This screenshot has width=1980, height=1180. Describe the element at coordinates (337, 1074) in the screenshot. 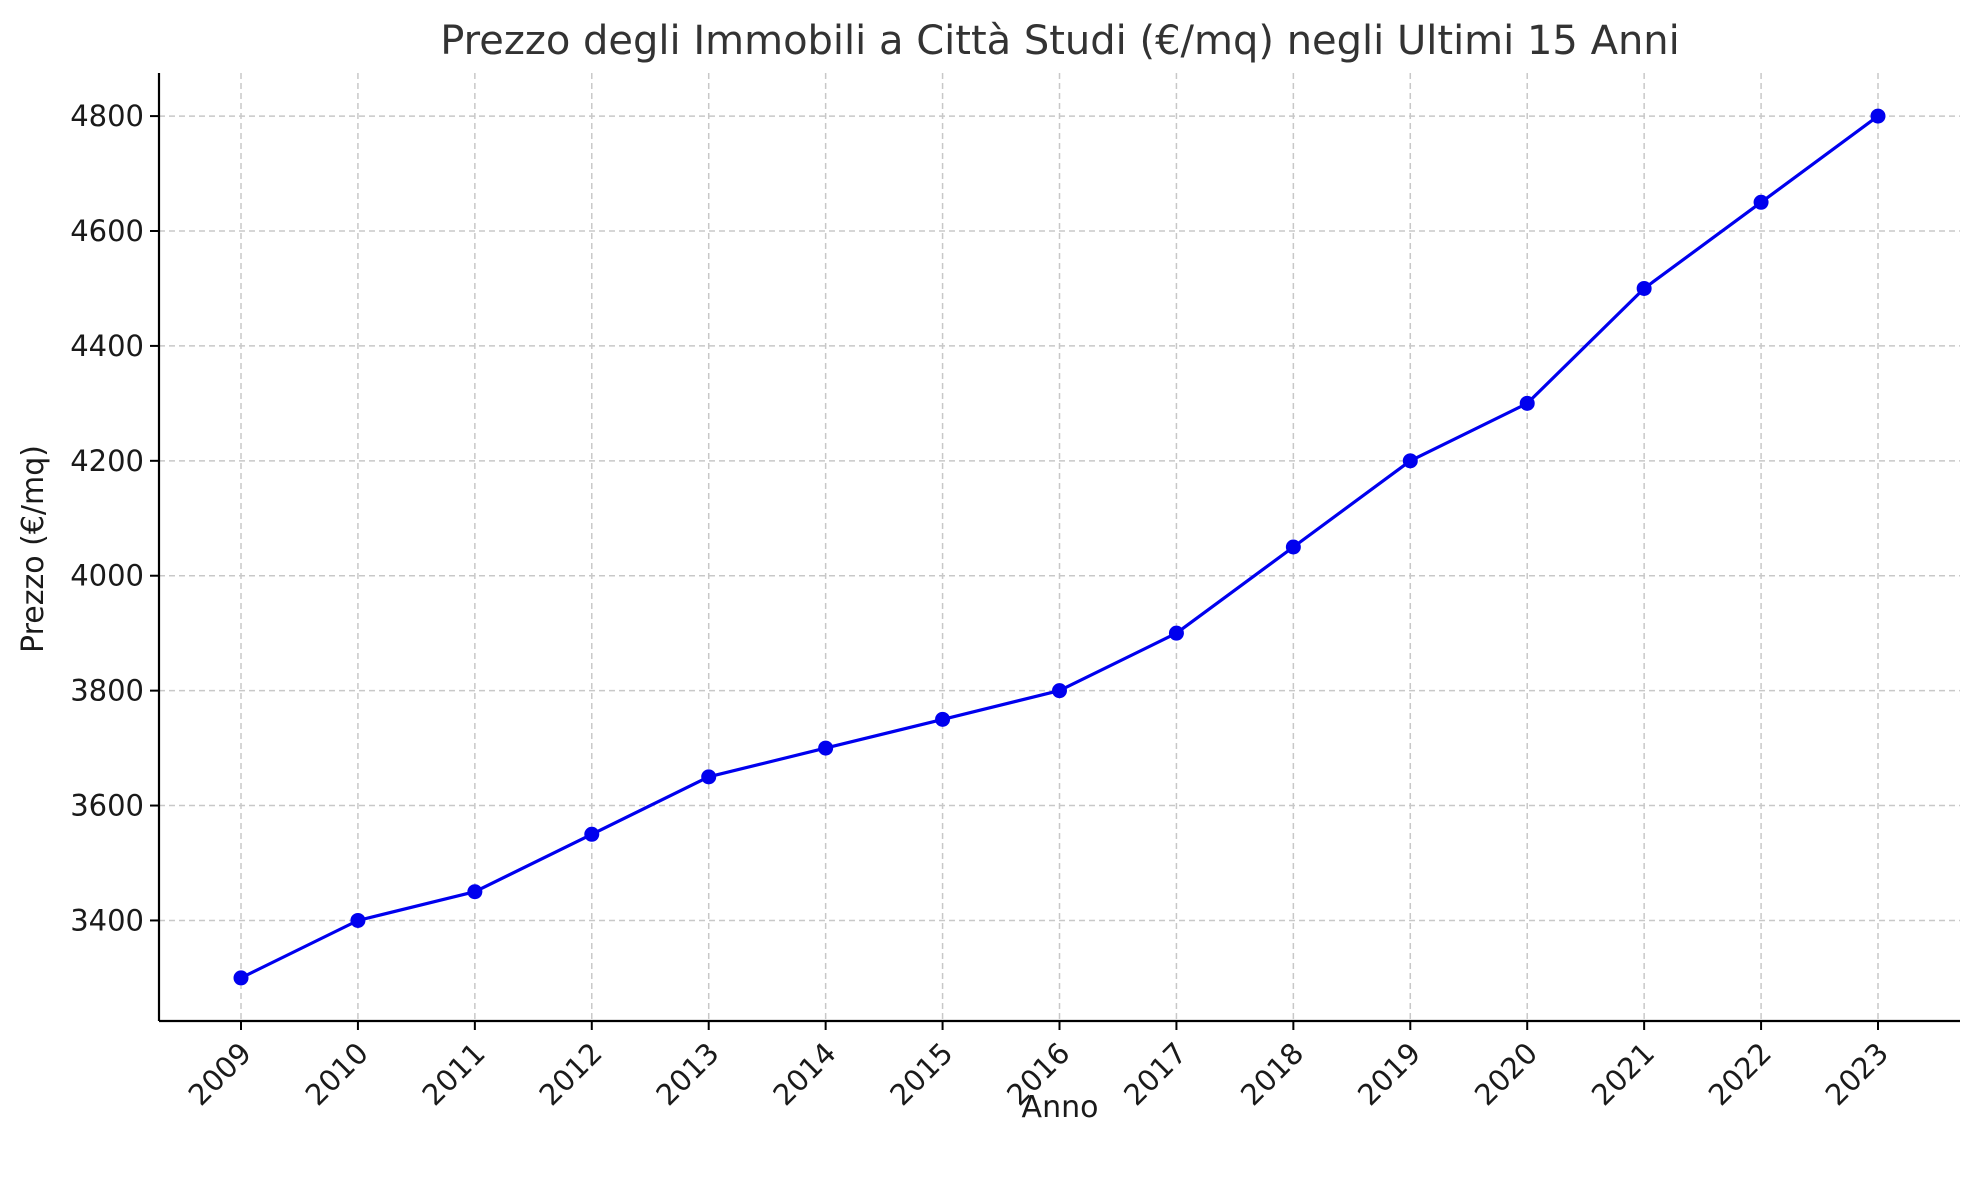

I see `x-tick-label: 2010` at that location.